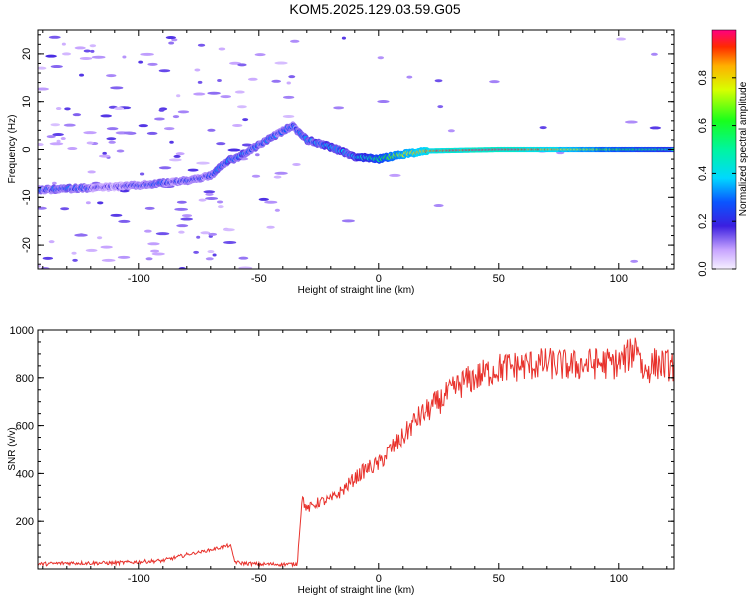  What do you see at coordinates (724, 149) in the screenshot?
I see `colorbar-gradient` at bounding box center [724, 149].